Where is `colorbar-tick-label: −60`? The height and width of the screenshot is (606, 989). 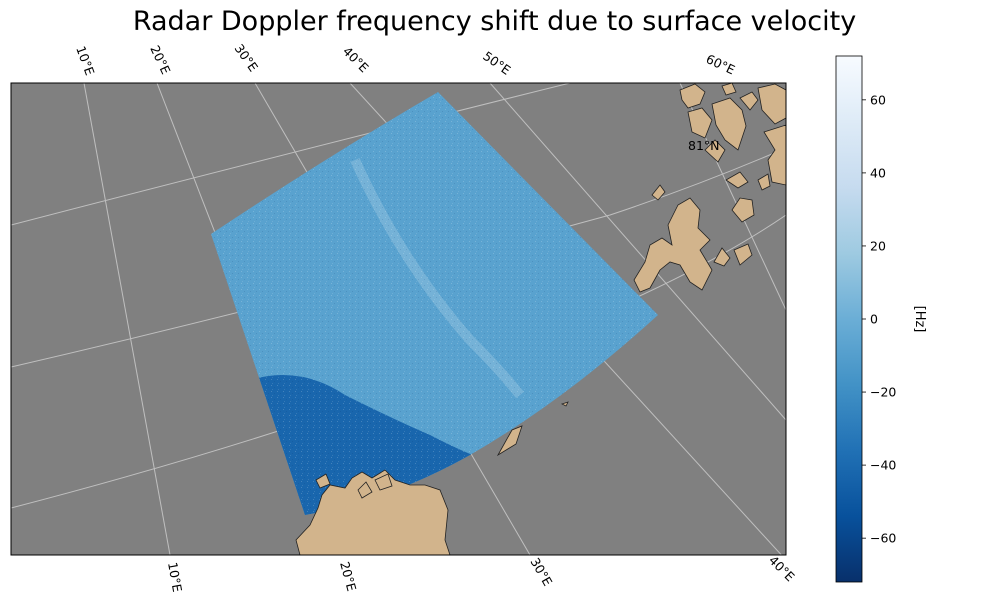
colorbar-tick-label: −60 is located at coordinates (883, 538).